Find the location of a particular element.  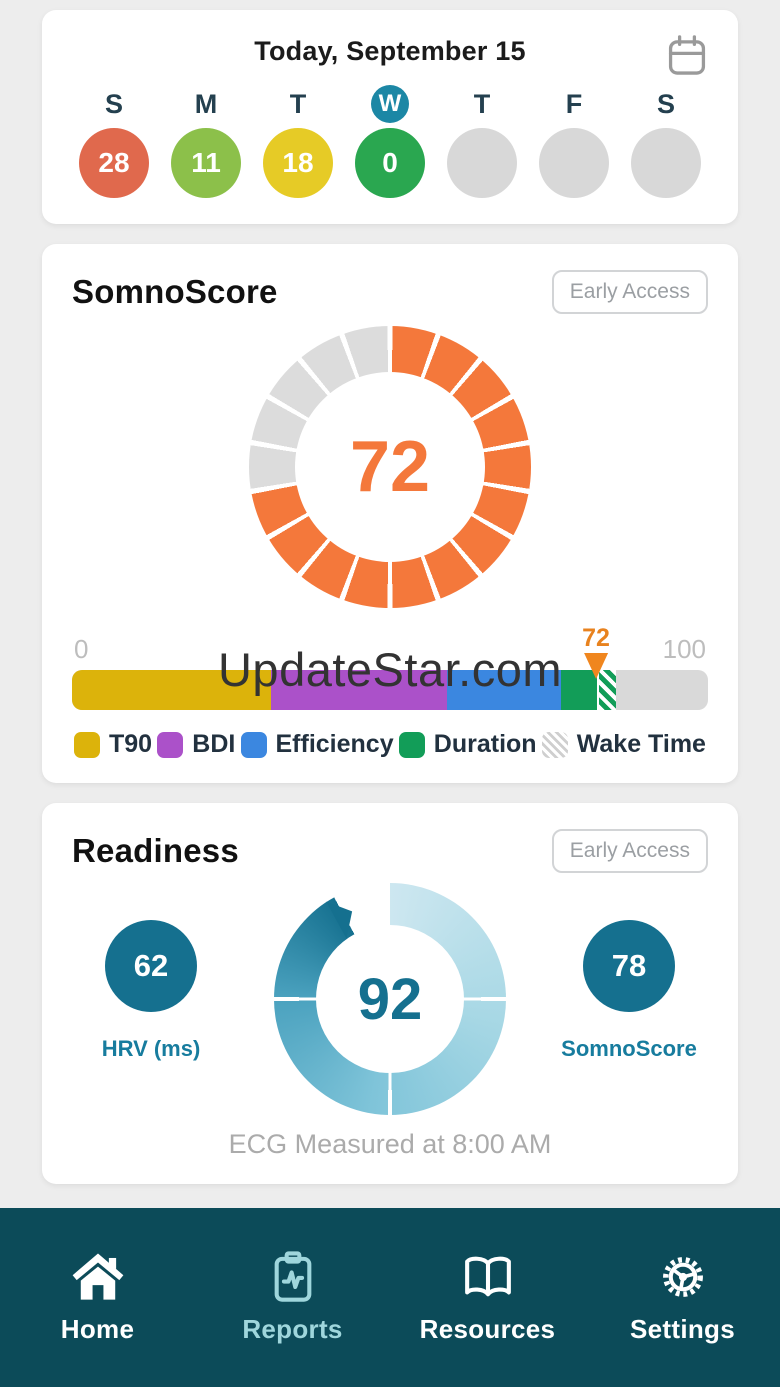

nav-item-home: Home is located at coordinates (97, 1297).